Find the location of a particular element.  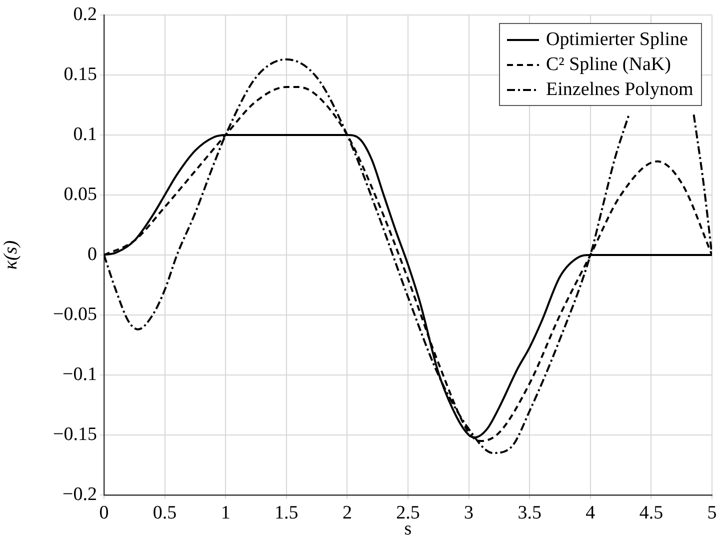

legend-label: C² Spline (NaK) is located at coordinates (608, 65).